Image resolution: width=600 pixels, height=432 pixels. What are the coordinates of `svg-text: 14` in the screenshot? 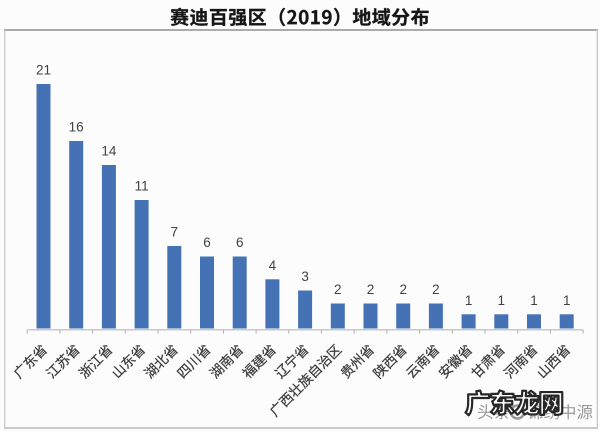 It's located at (109, 151).